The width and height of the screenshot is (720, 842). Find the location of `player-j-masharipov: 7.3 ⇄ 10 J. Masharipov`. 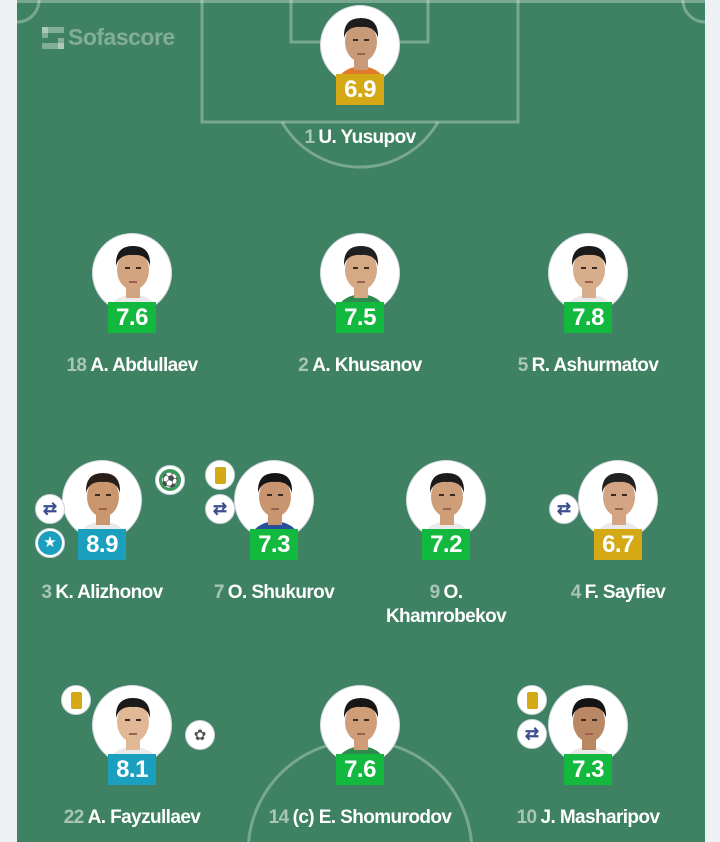

player-j-masharipov: 7.3 ⇄ 10 J. Masharipov is located at coordinates (588, 757).